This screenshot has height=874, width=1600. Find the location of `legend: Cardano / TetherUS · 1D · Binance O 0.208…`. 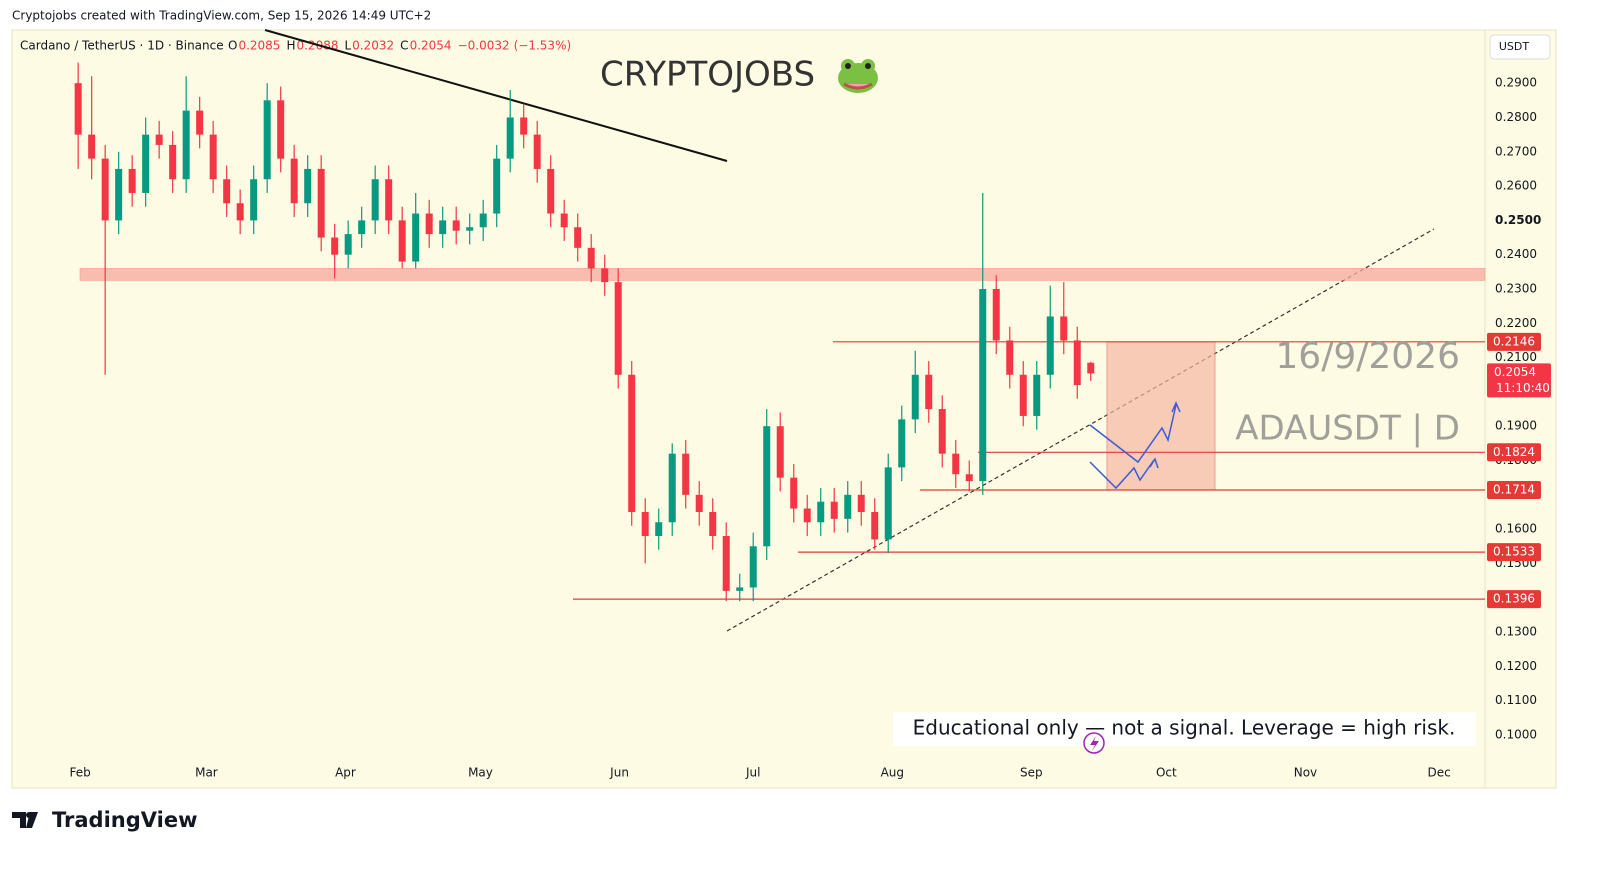

legend: Cardano / TetherUS · 1D · Binance O 0.208… is located at coordinates (295, 46).